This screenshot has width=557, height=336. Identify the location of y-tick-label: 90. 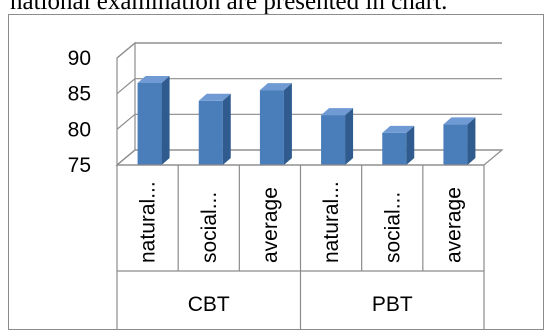
(79, 58).